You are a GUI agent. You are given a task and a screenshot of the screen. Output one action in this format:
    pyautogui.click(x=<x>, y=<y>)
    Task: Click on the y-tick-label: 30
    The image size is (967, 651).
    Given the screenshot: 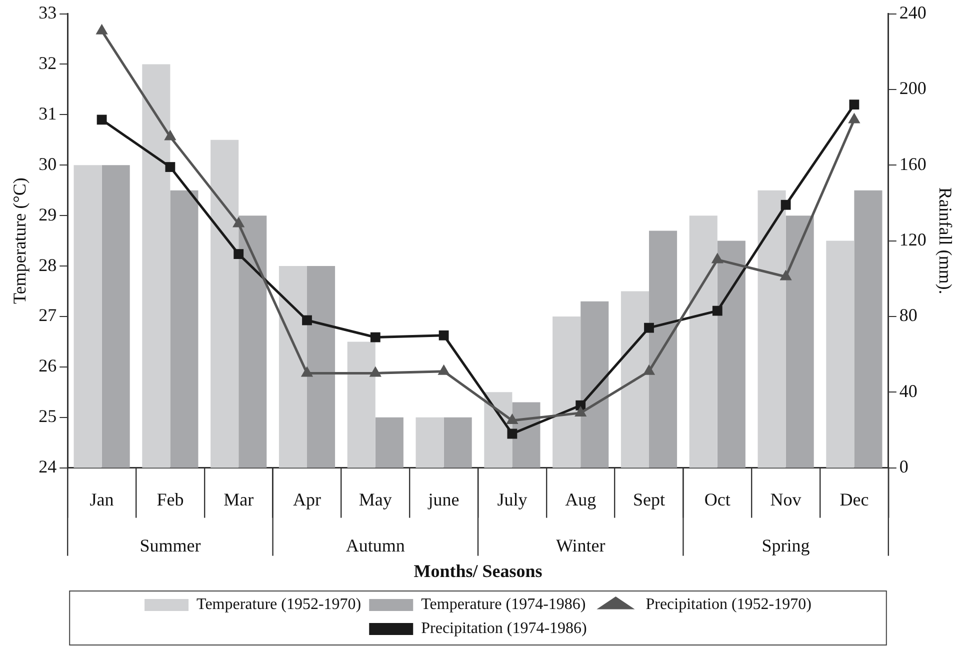 What is the action you would take?
    pyautogui.click(x=47, y=164)
    